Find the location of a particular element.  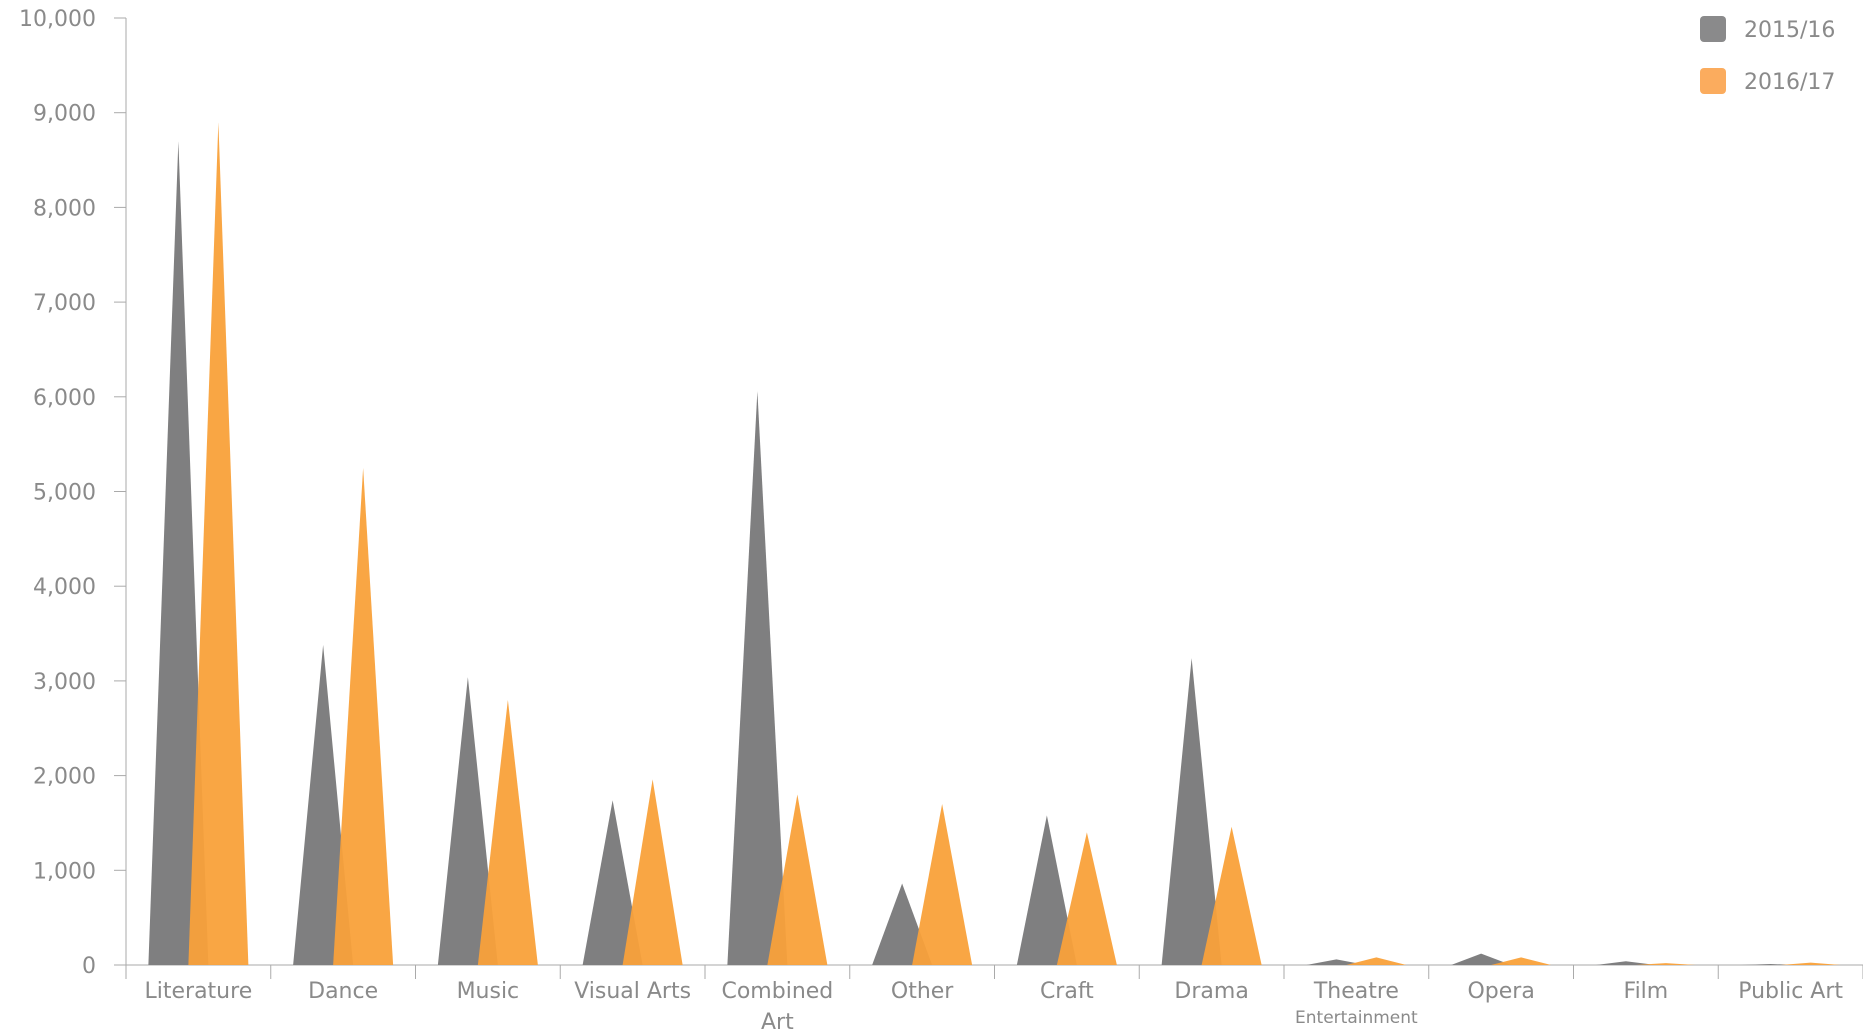

x-category-label: Music is located at coordinates (488, 991).